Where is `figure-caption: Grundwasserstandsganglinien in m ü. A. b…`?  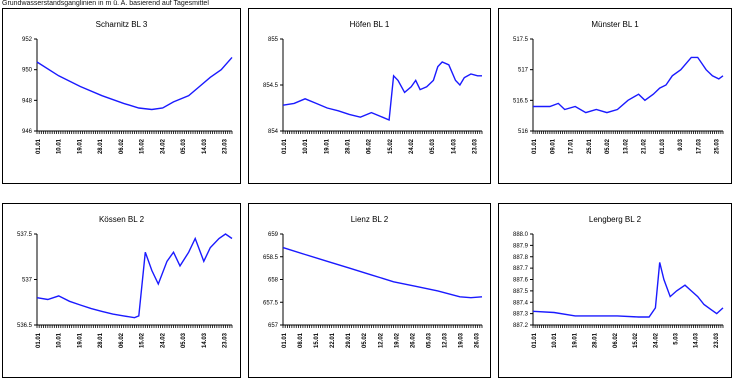 figure-caption: Grundwasserstandsganglinien in m ü. A. b… is located at coordinates (105, 3).